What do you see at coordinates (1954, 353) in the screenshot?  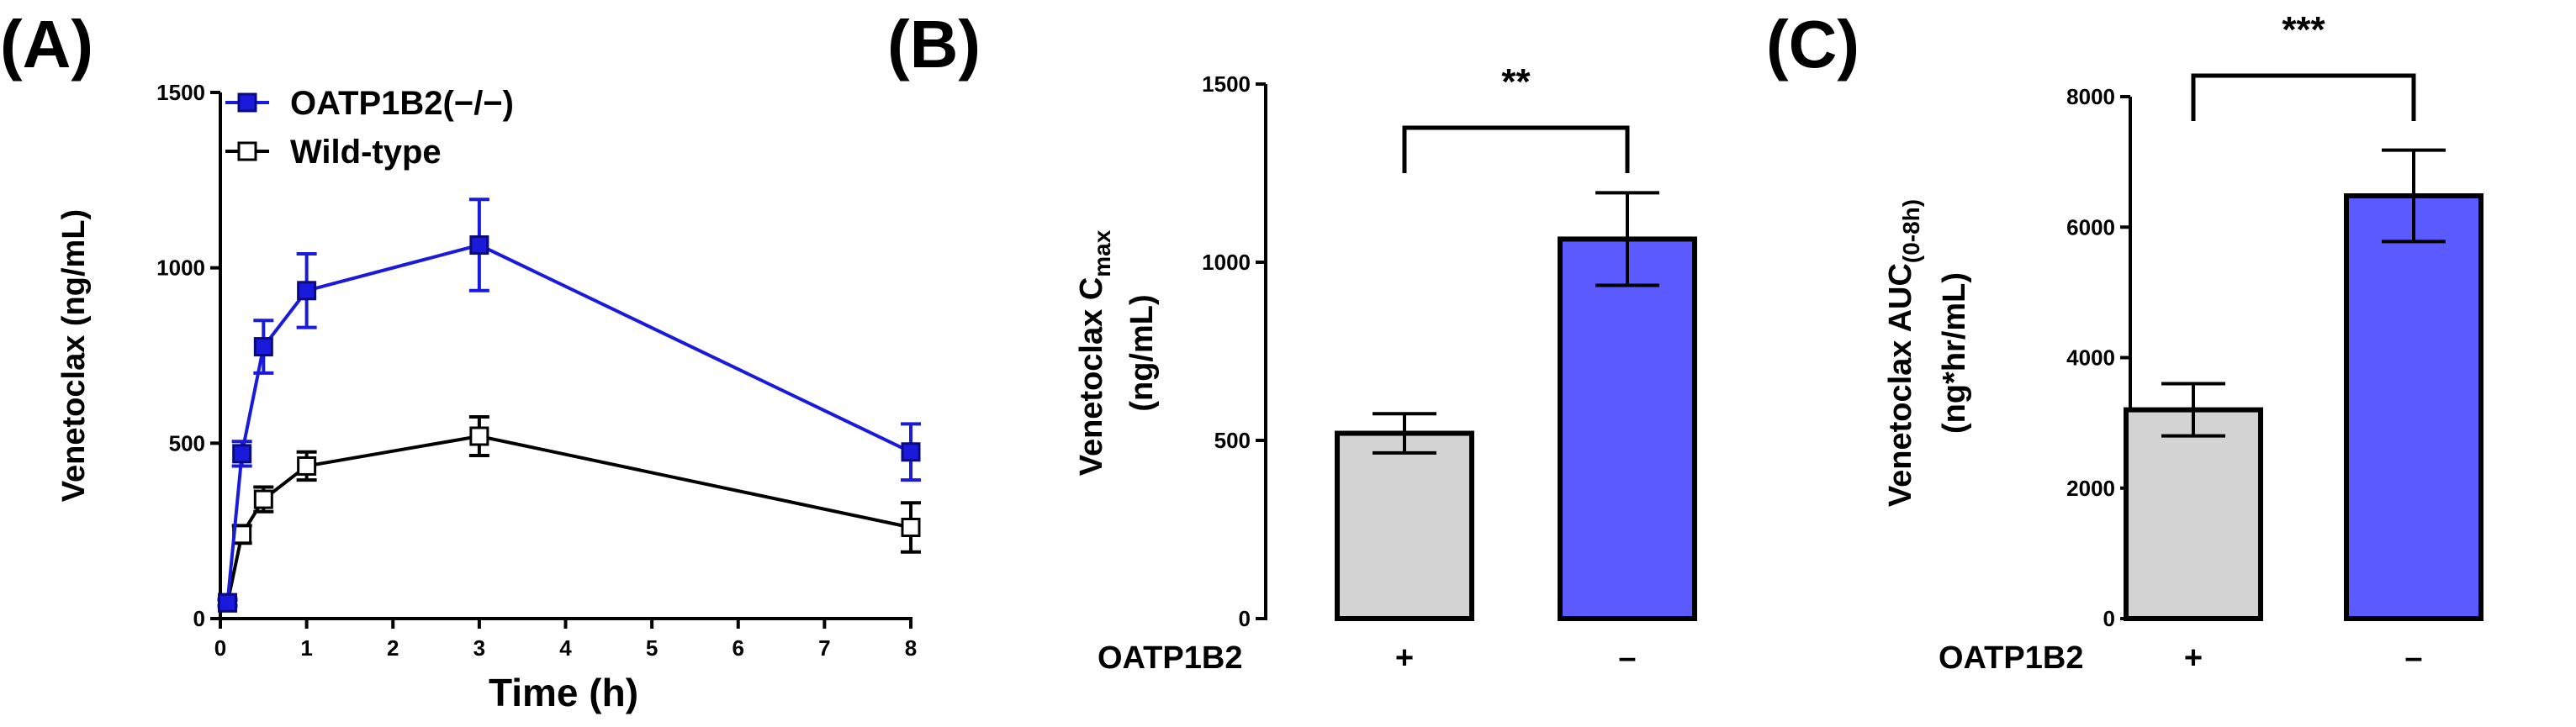 I see `panel-c-ylabel-unit: (ng*hr/mL)` at bounding box center [1954, 353].